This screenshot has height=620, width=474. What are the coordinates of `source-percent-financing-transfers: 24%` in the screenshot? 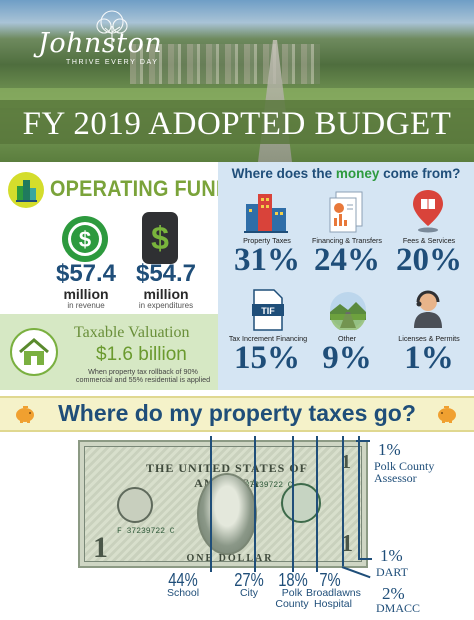 It's located at (347, 260).